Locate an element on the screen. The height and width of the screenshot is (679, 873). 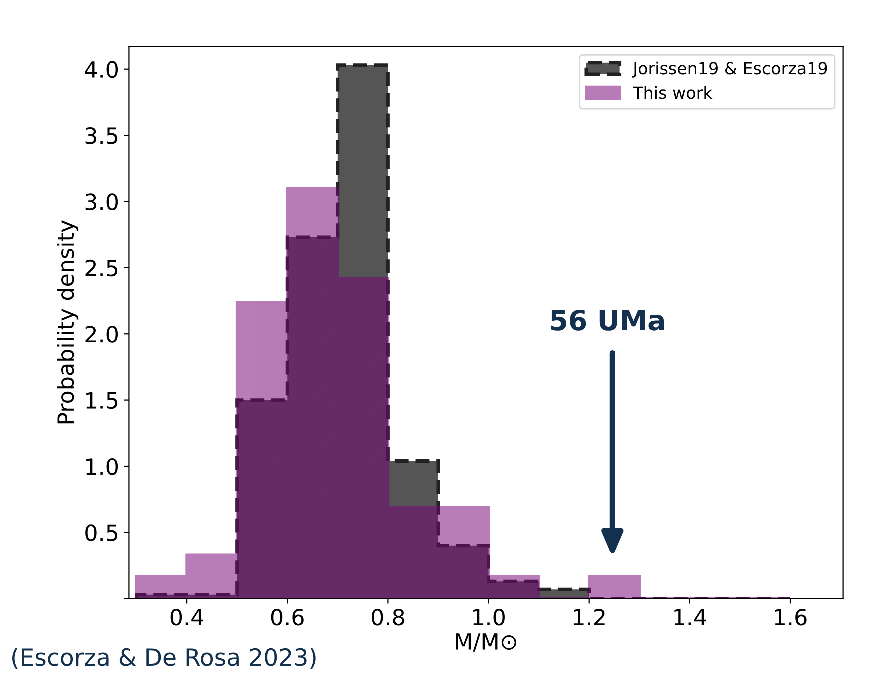
y-tick-label: 2.5 is located at coordinates (102, 268).